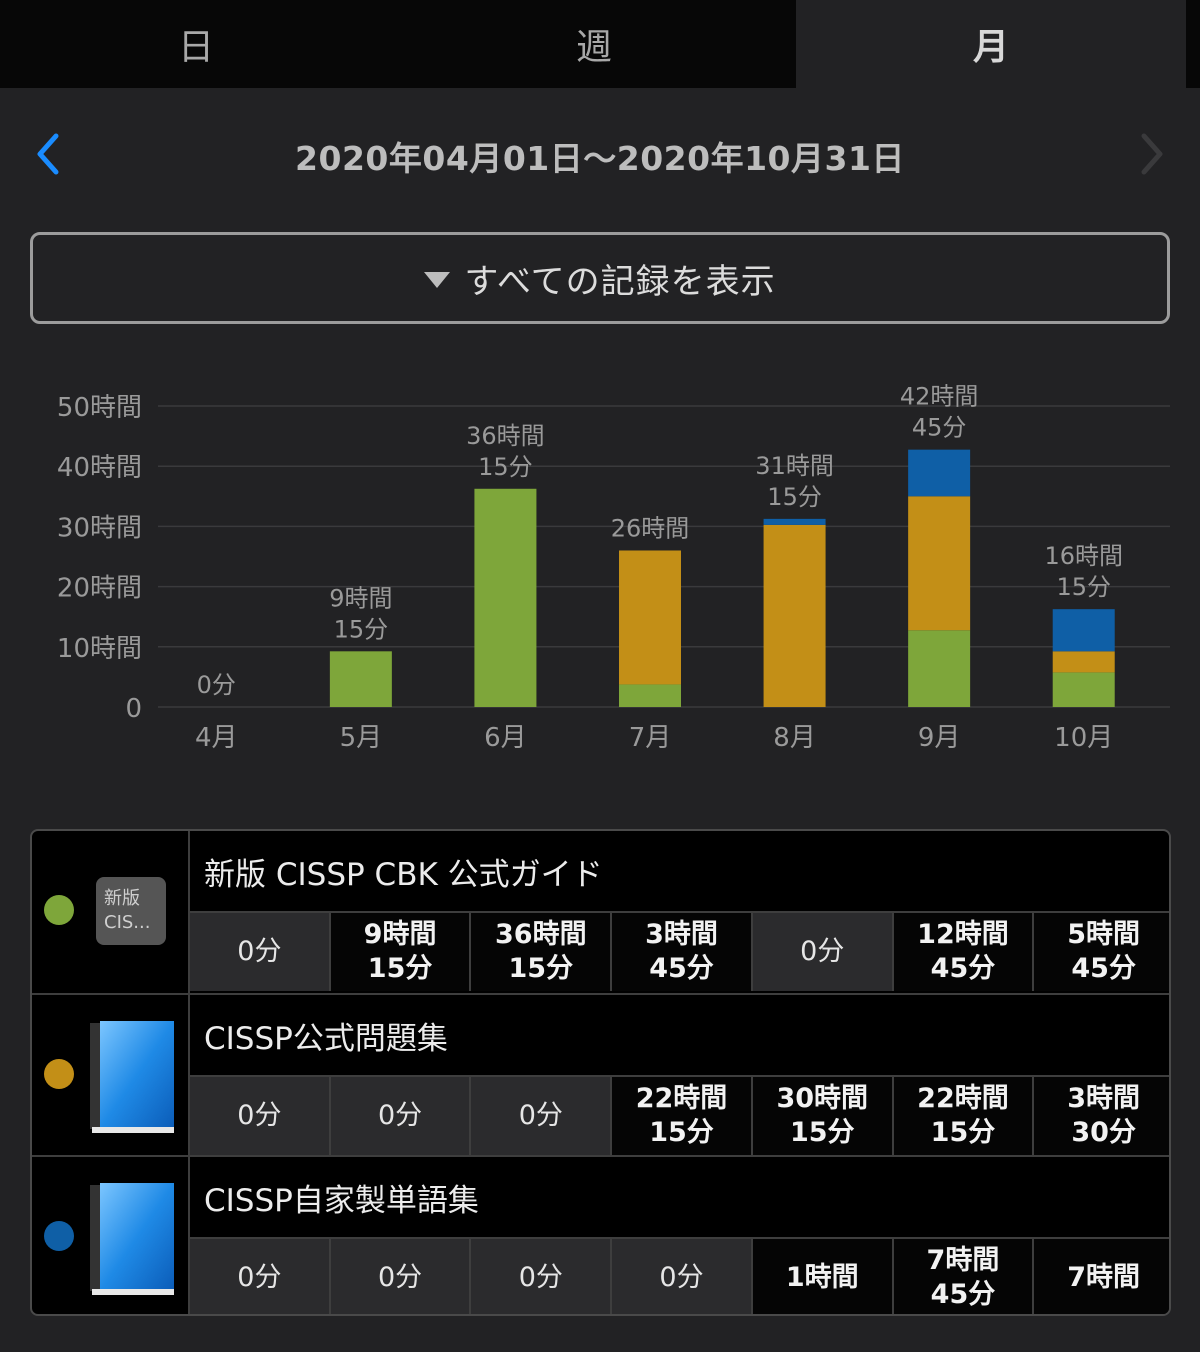 The width and height of the screenshot is (1200, 1352). I want to click on y-tick-label: 10時間, so click(99, 649).